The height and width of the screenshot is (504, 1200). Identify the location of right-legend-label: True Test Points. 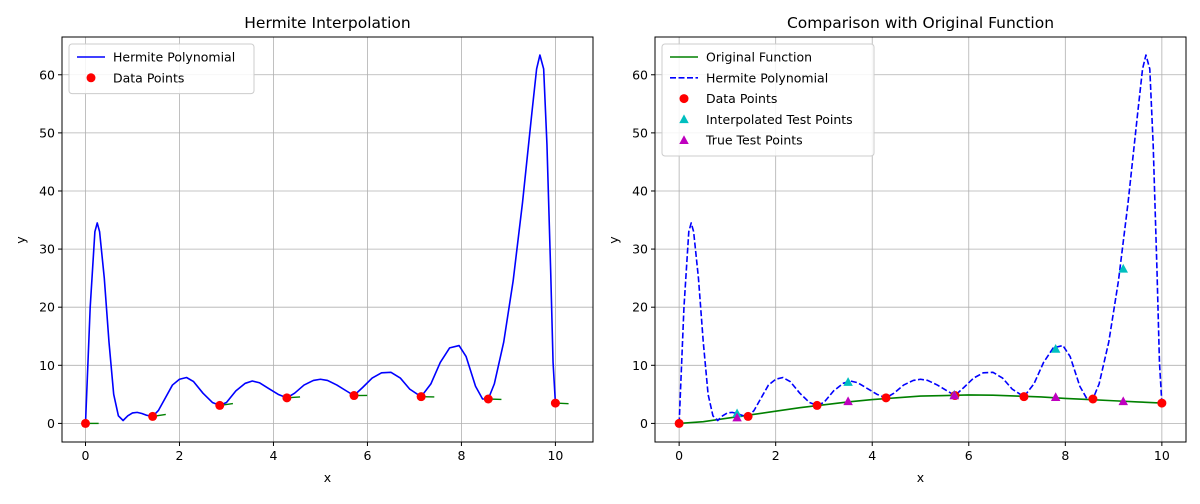
(754, 140).